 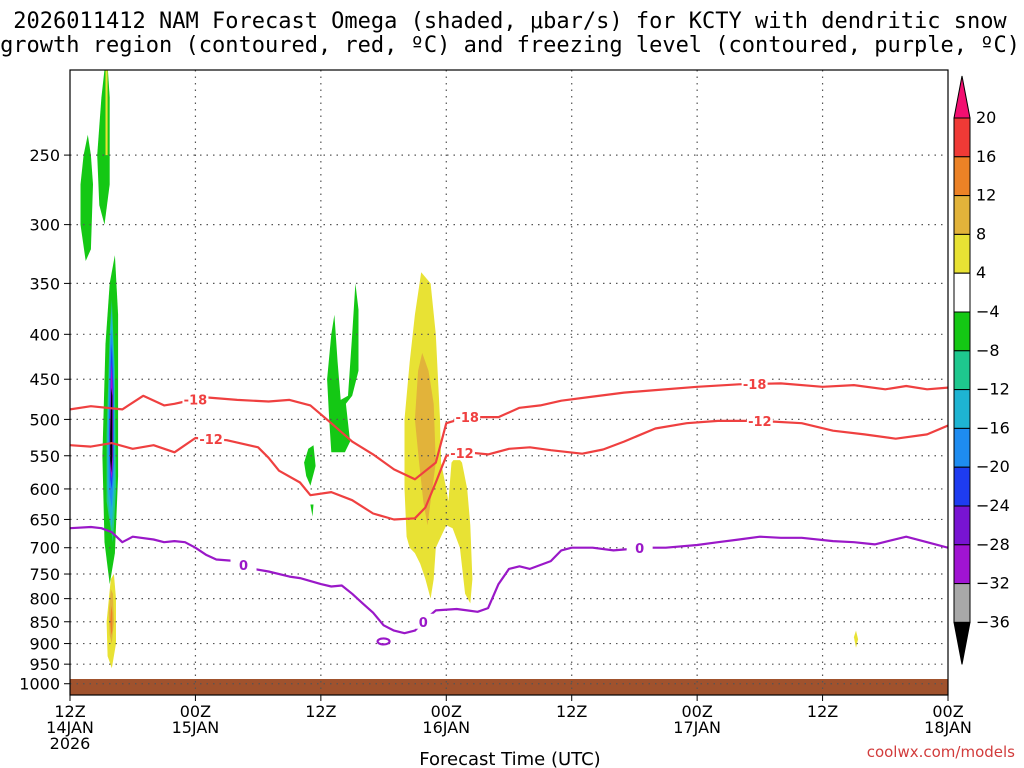 What do you see at coordinates (993, 544) in the screenshot?
I see `colorbar-label: −28` at bounding box center [993, 544].